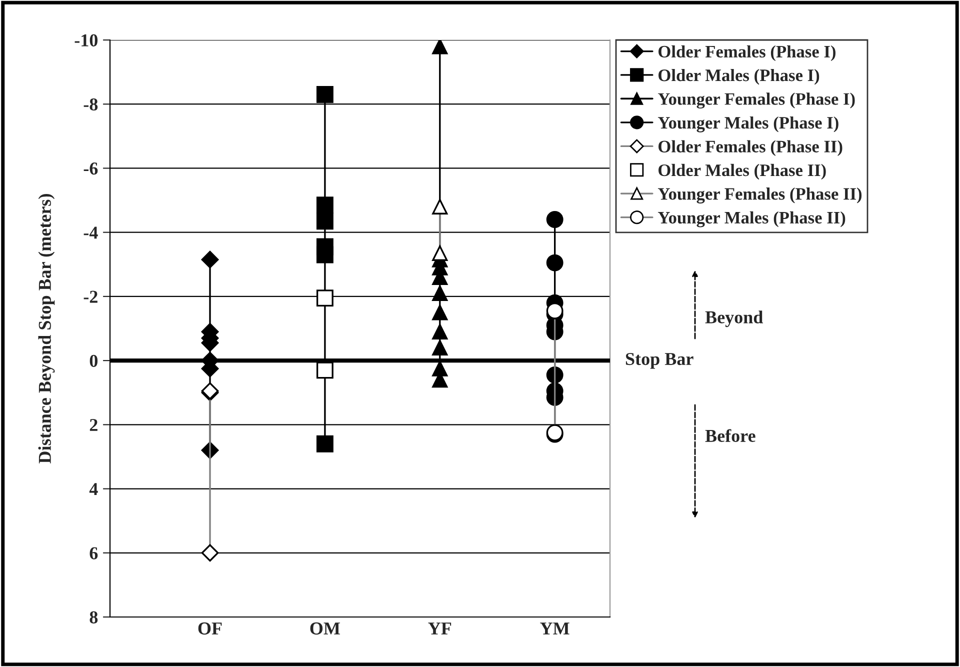  What do you see at coordinates (94, 360) in the screenshot?
I see `y-tick-label: 0` at bounding box center [94, 360].